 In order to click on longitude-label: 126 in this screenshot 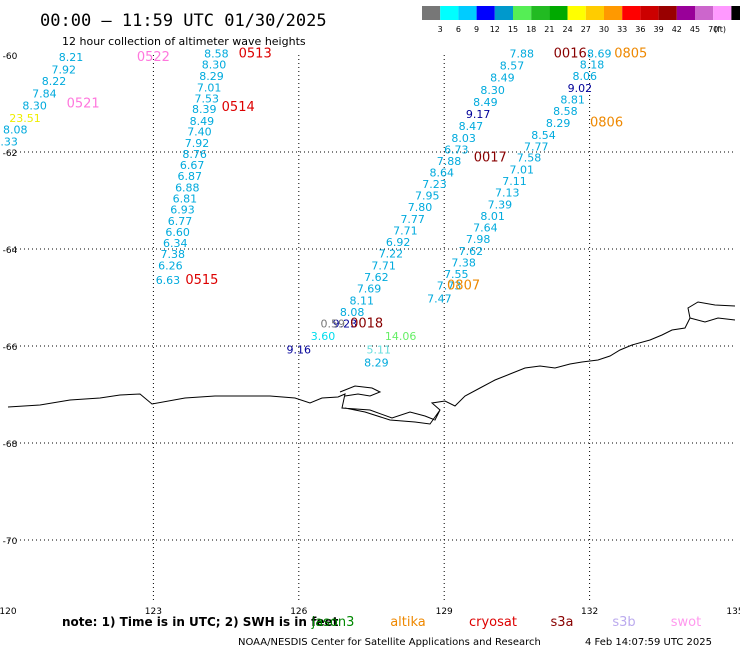, I will do `click(298, 612)`.